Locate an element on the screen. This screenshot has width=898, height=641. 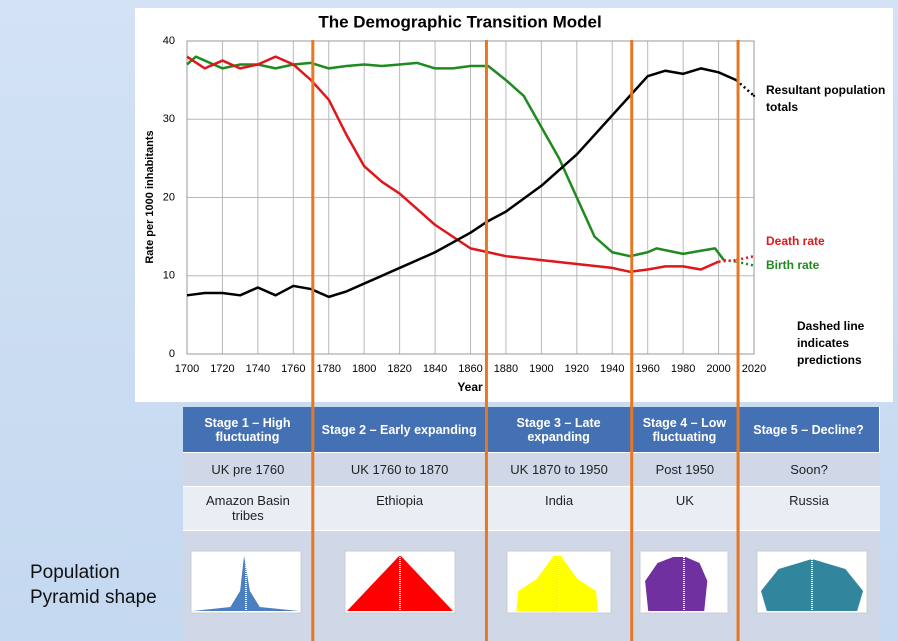
x-tick-label: 2000 is located at coordinates (718, 369).